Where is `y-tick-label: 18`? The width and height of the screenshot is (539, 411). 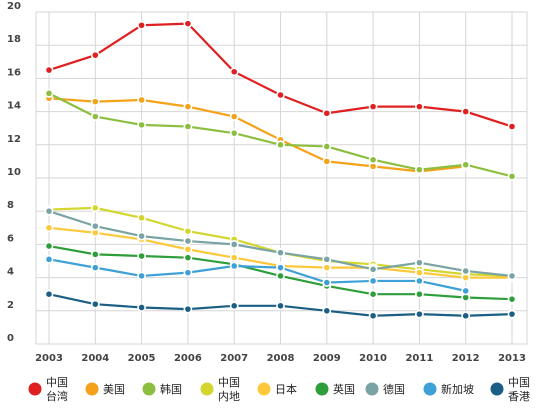
y-tick-label: 18 is located at coordinates (14, 39).